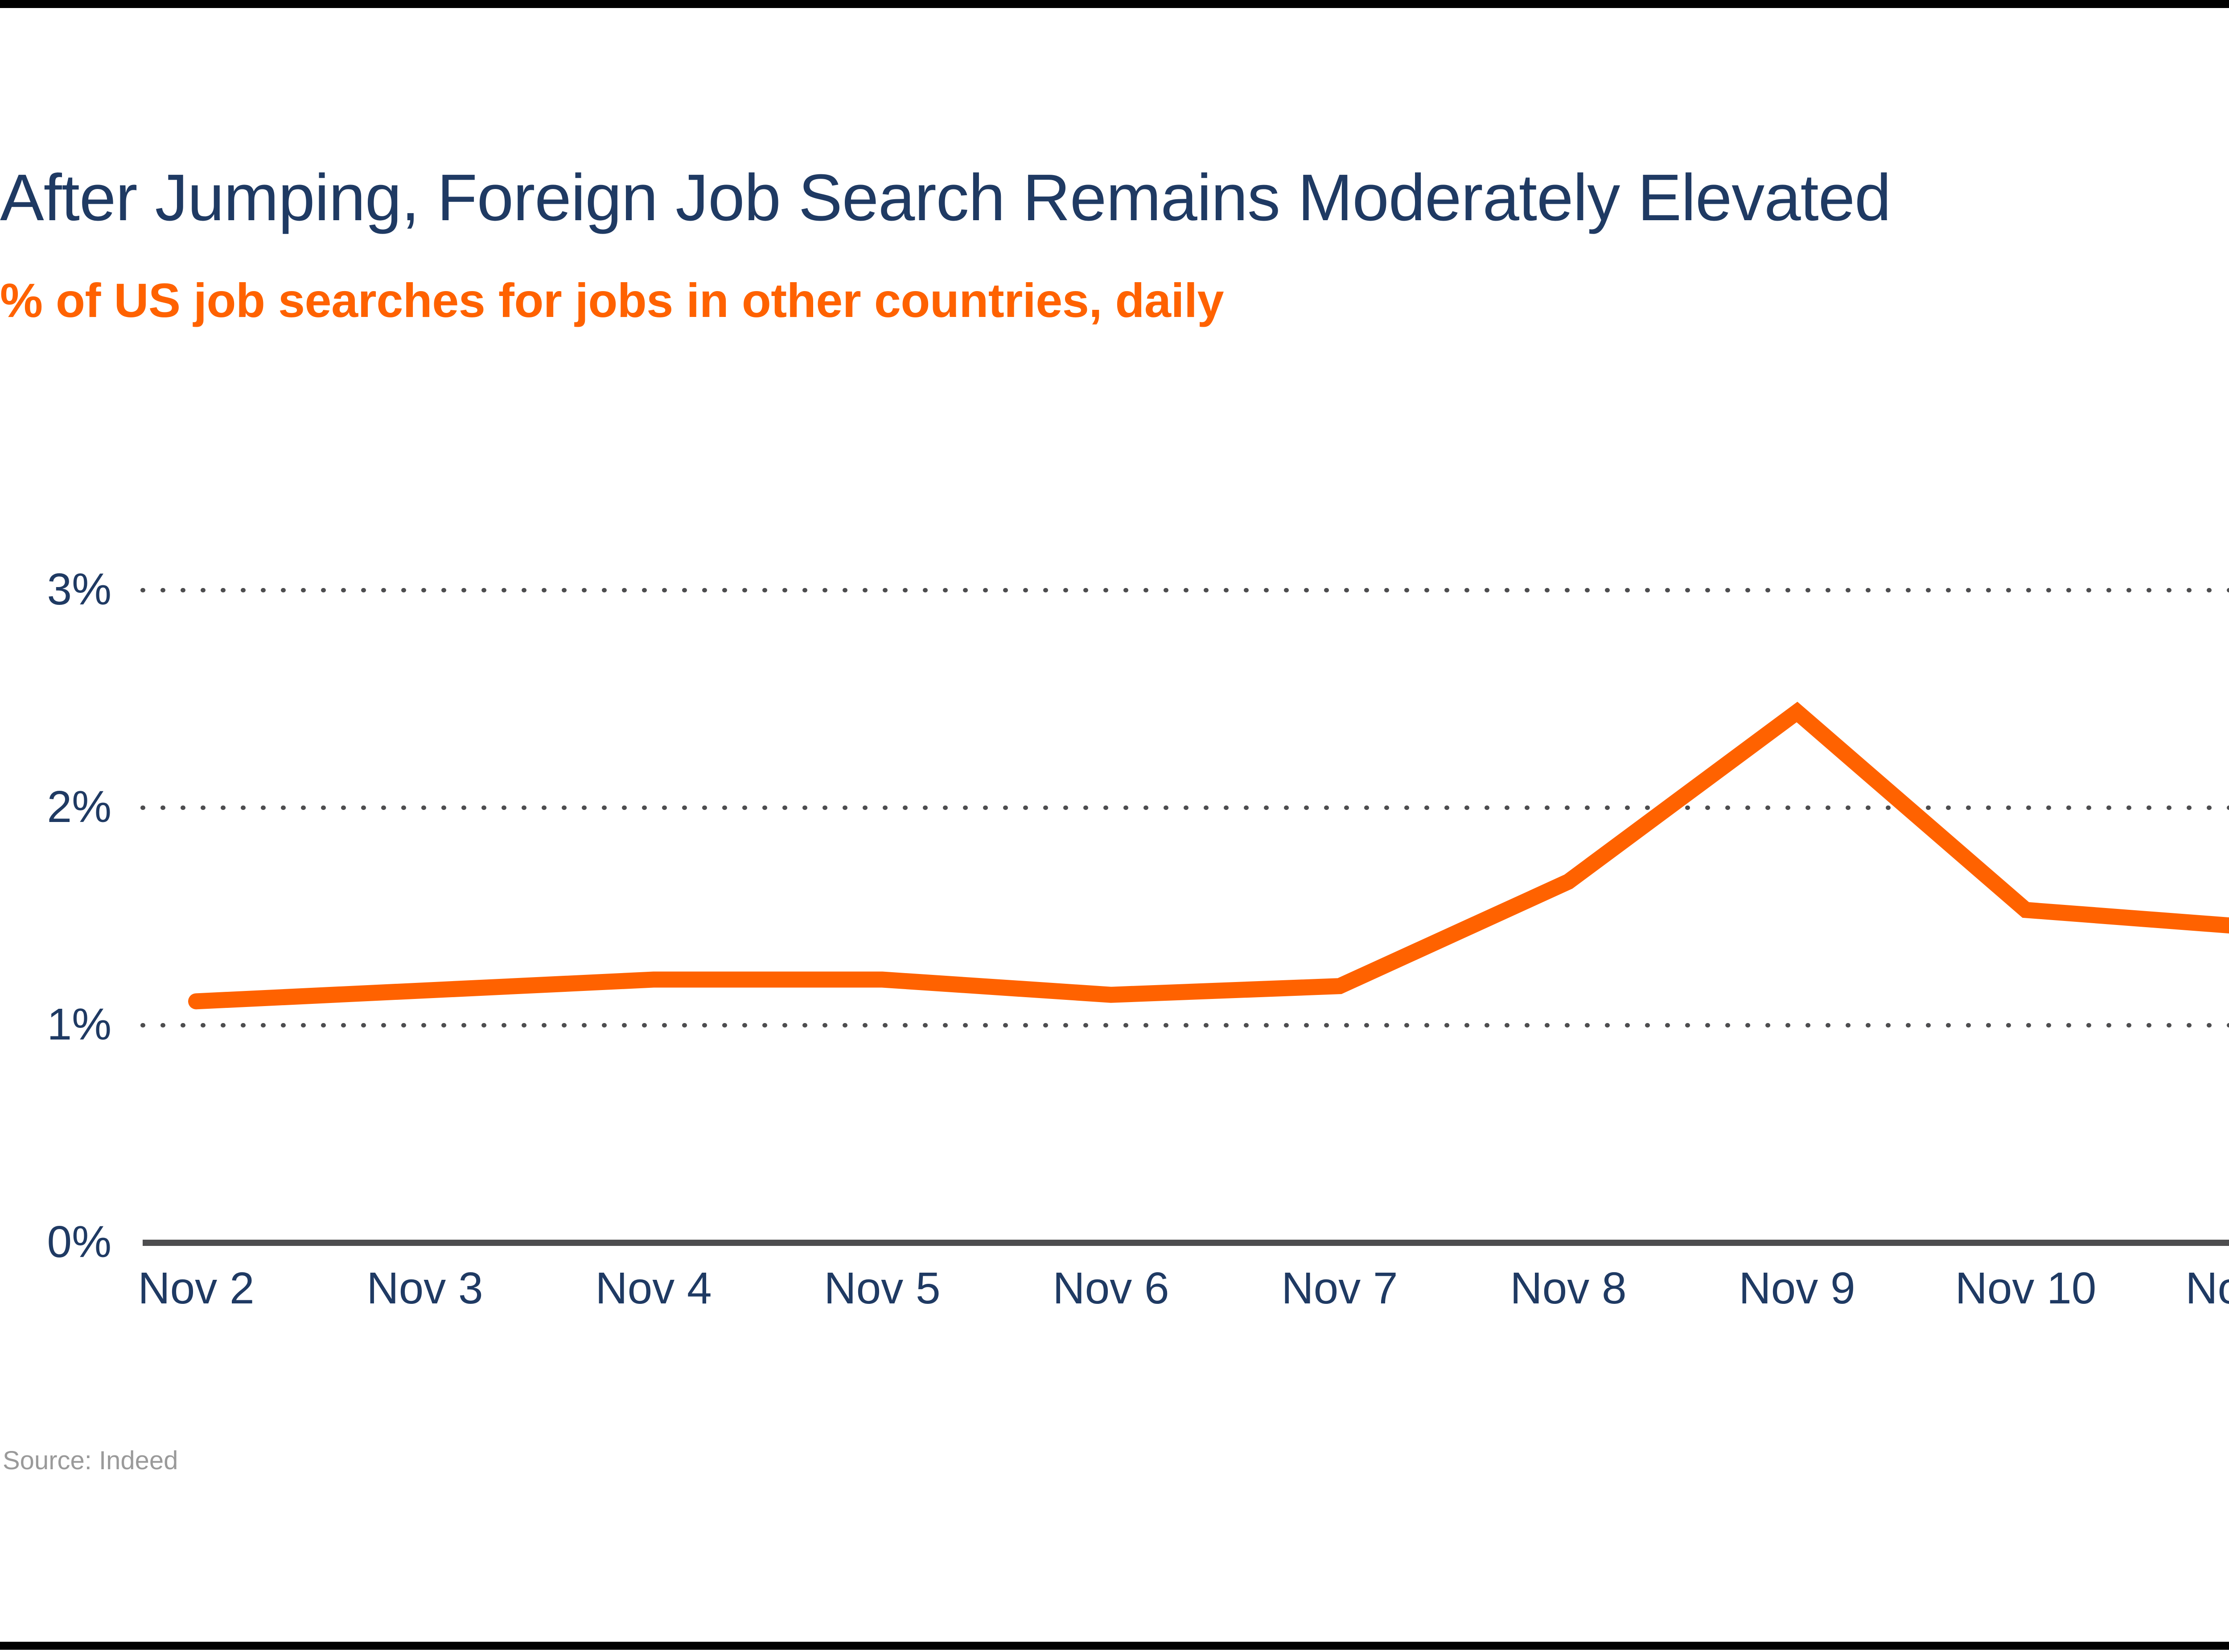 The height and width of the screenshot is (1652, 2229). I want to click on y-axis-tick-label: 2%, so click(79, 807).